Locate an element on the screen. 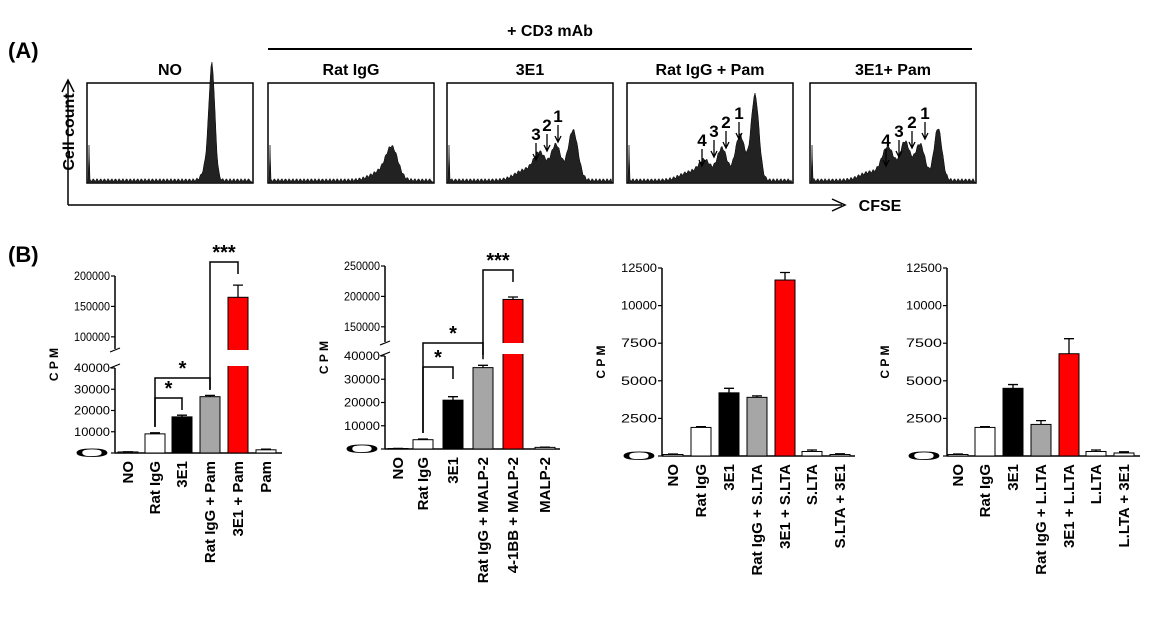  group-label: + CD3 mAb is located at coordinates (550, 31).